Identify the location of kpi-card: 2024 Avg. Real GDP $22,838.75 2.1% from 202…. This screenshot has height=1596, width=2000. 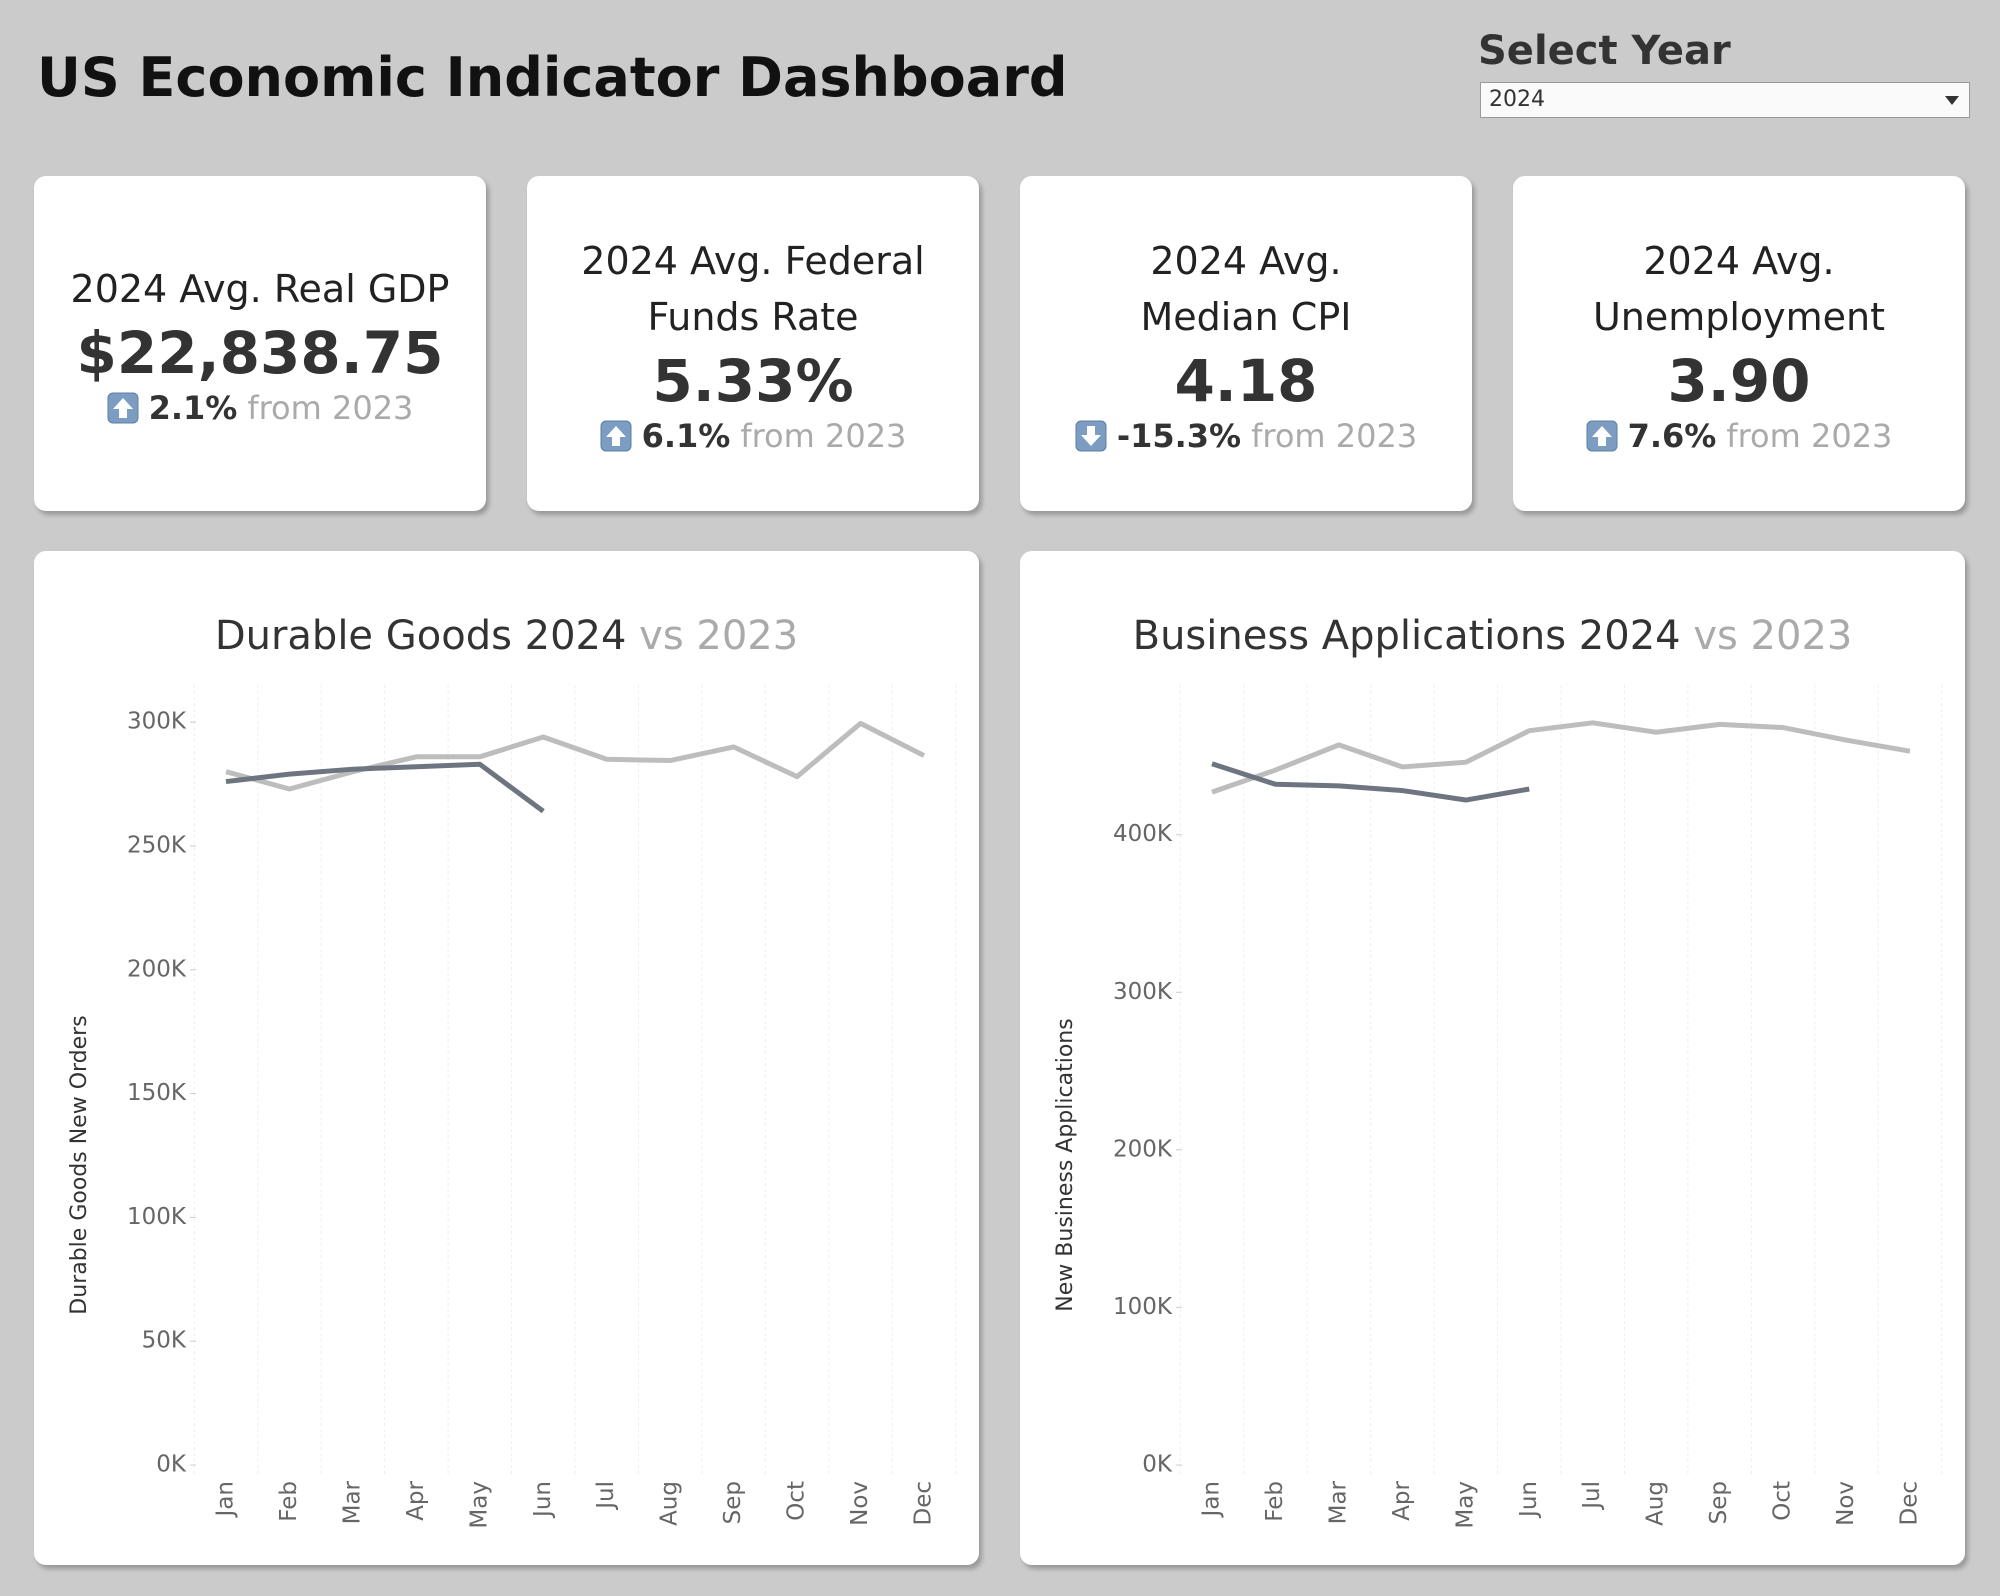
(260, 343).